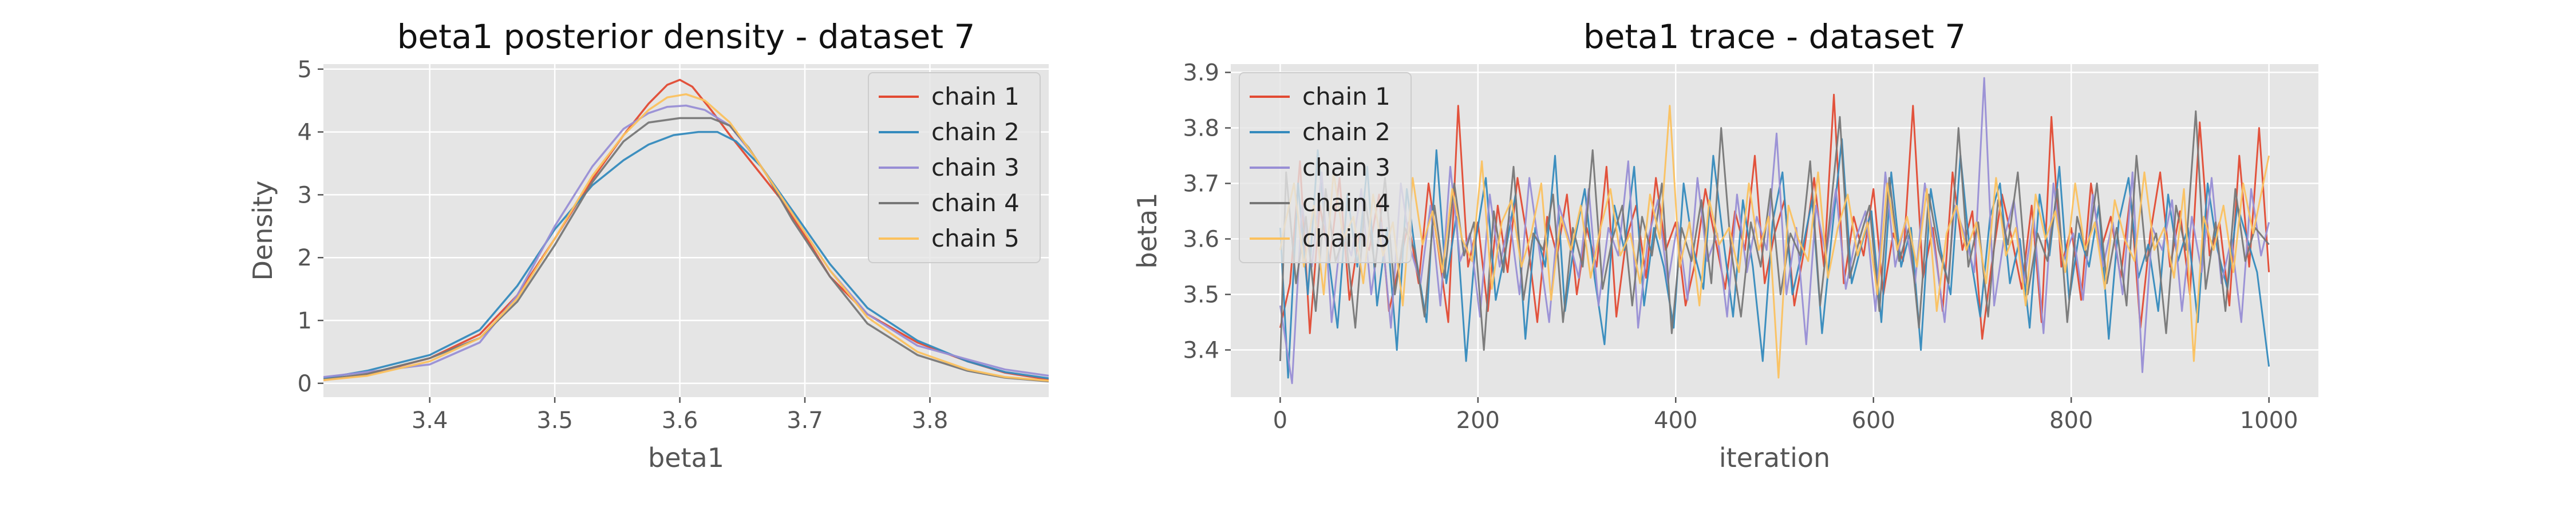 The width and height of the screenshot is (2576, 515). I want to click on density-x-tick-label: 3.7, so click(805, 420).